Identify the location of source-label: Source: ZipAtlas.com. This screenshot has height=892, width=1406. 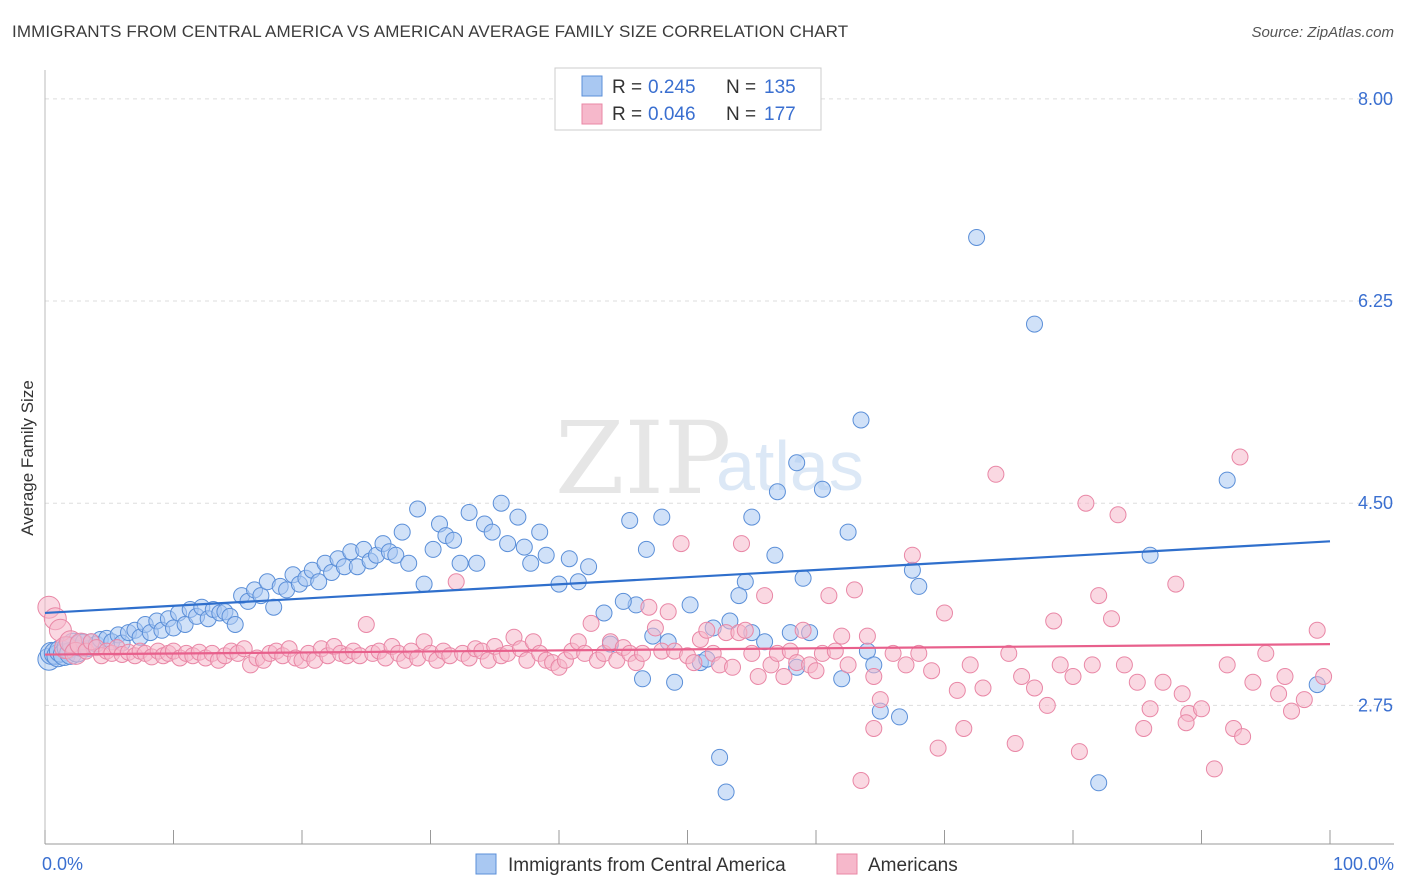
(1322, 32).